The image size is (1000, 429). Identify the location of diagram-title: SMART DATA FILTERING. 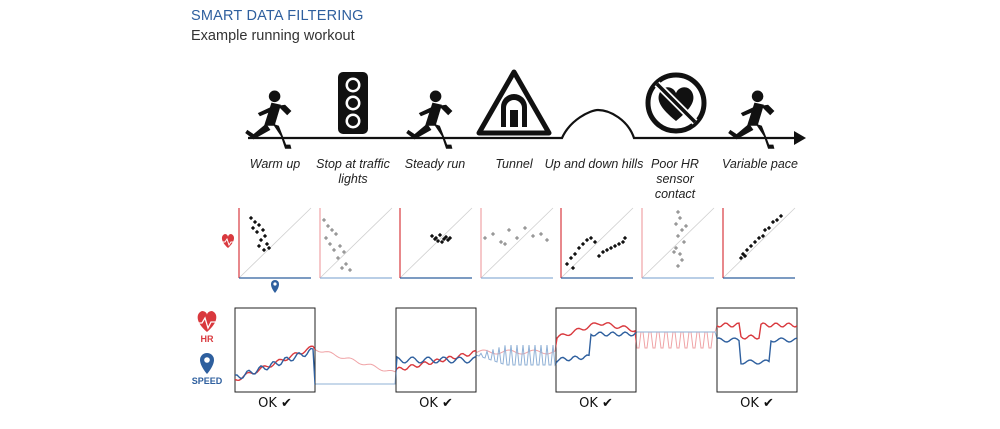
(277, 16).